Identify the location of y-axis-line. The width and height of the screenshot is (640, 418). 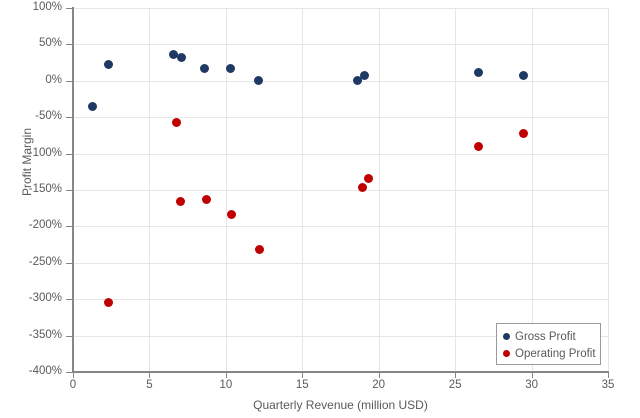
(73, 190).